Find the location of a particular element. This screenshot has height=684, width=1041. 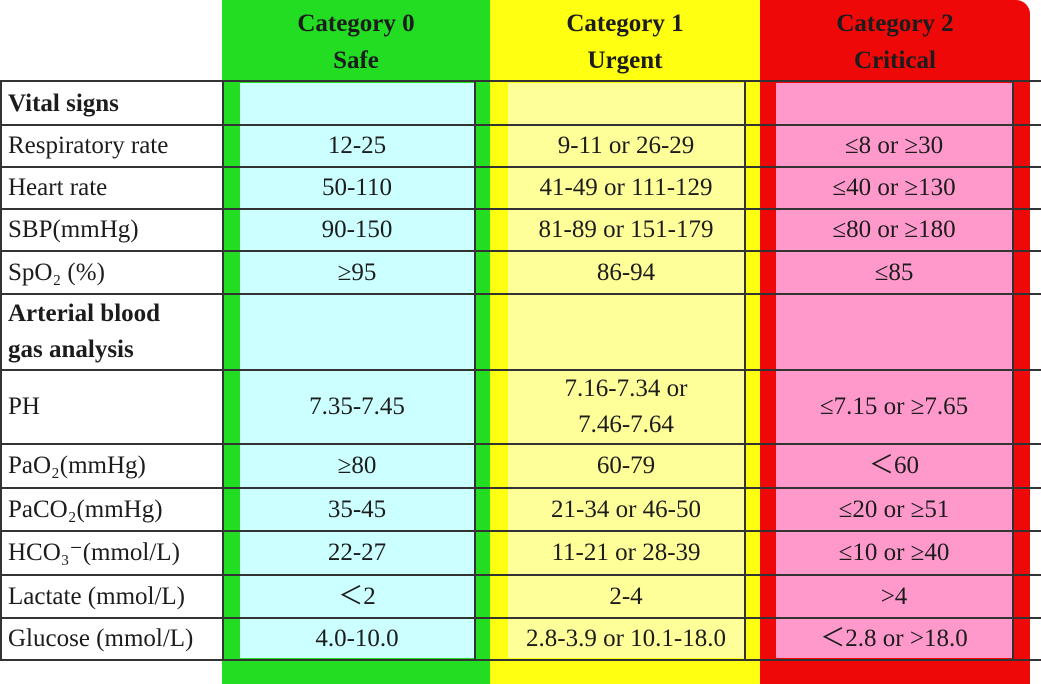

header-subtitle: Safe is located at coordinates (356, 60).